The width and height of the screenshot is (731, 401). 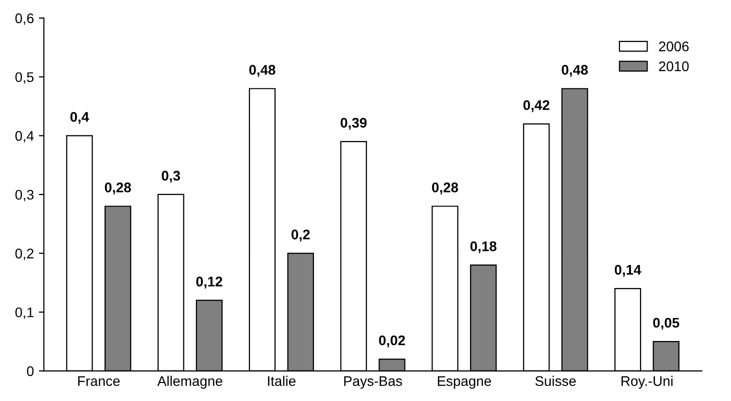 I want to click on data-label: 0,2, so click(x=301, y=236).